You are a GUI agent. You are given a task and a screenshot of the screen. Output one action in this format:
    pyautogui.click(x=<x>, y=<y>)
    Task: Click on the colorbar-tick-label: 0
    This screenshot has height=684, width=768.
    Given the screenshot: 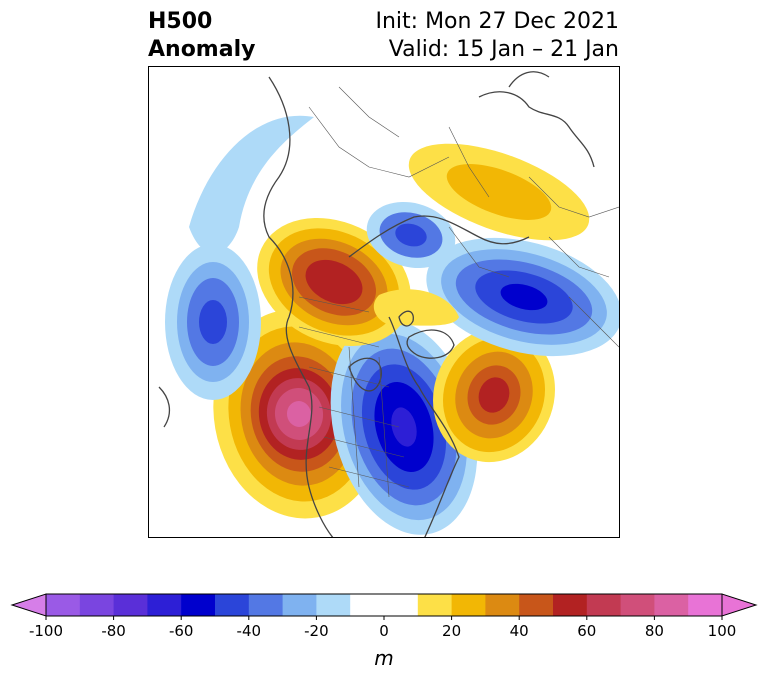 What is the action you would take?
    pyautogui.click(x=384, y=631)
    